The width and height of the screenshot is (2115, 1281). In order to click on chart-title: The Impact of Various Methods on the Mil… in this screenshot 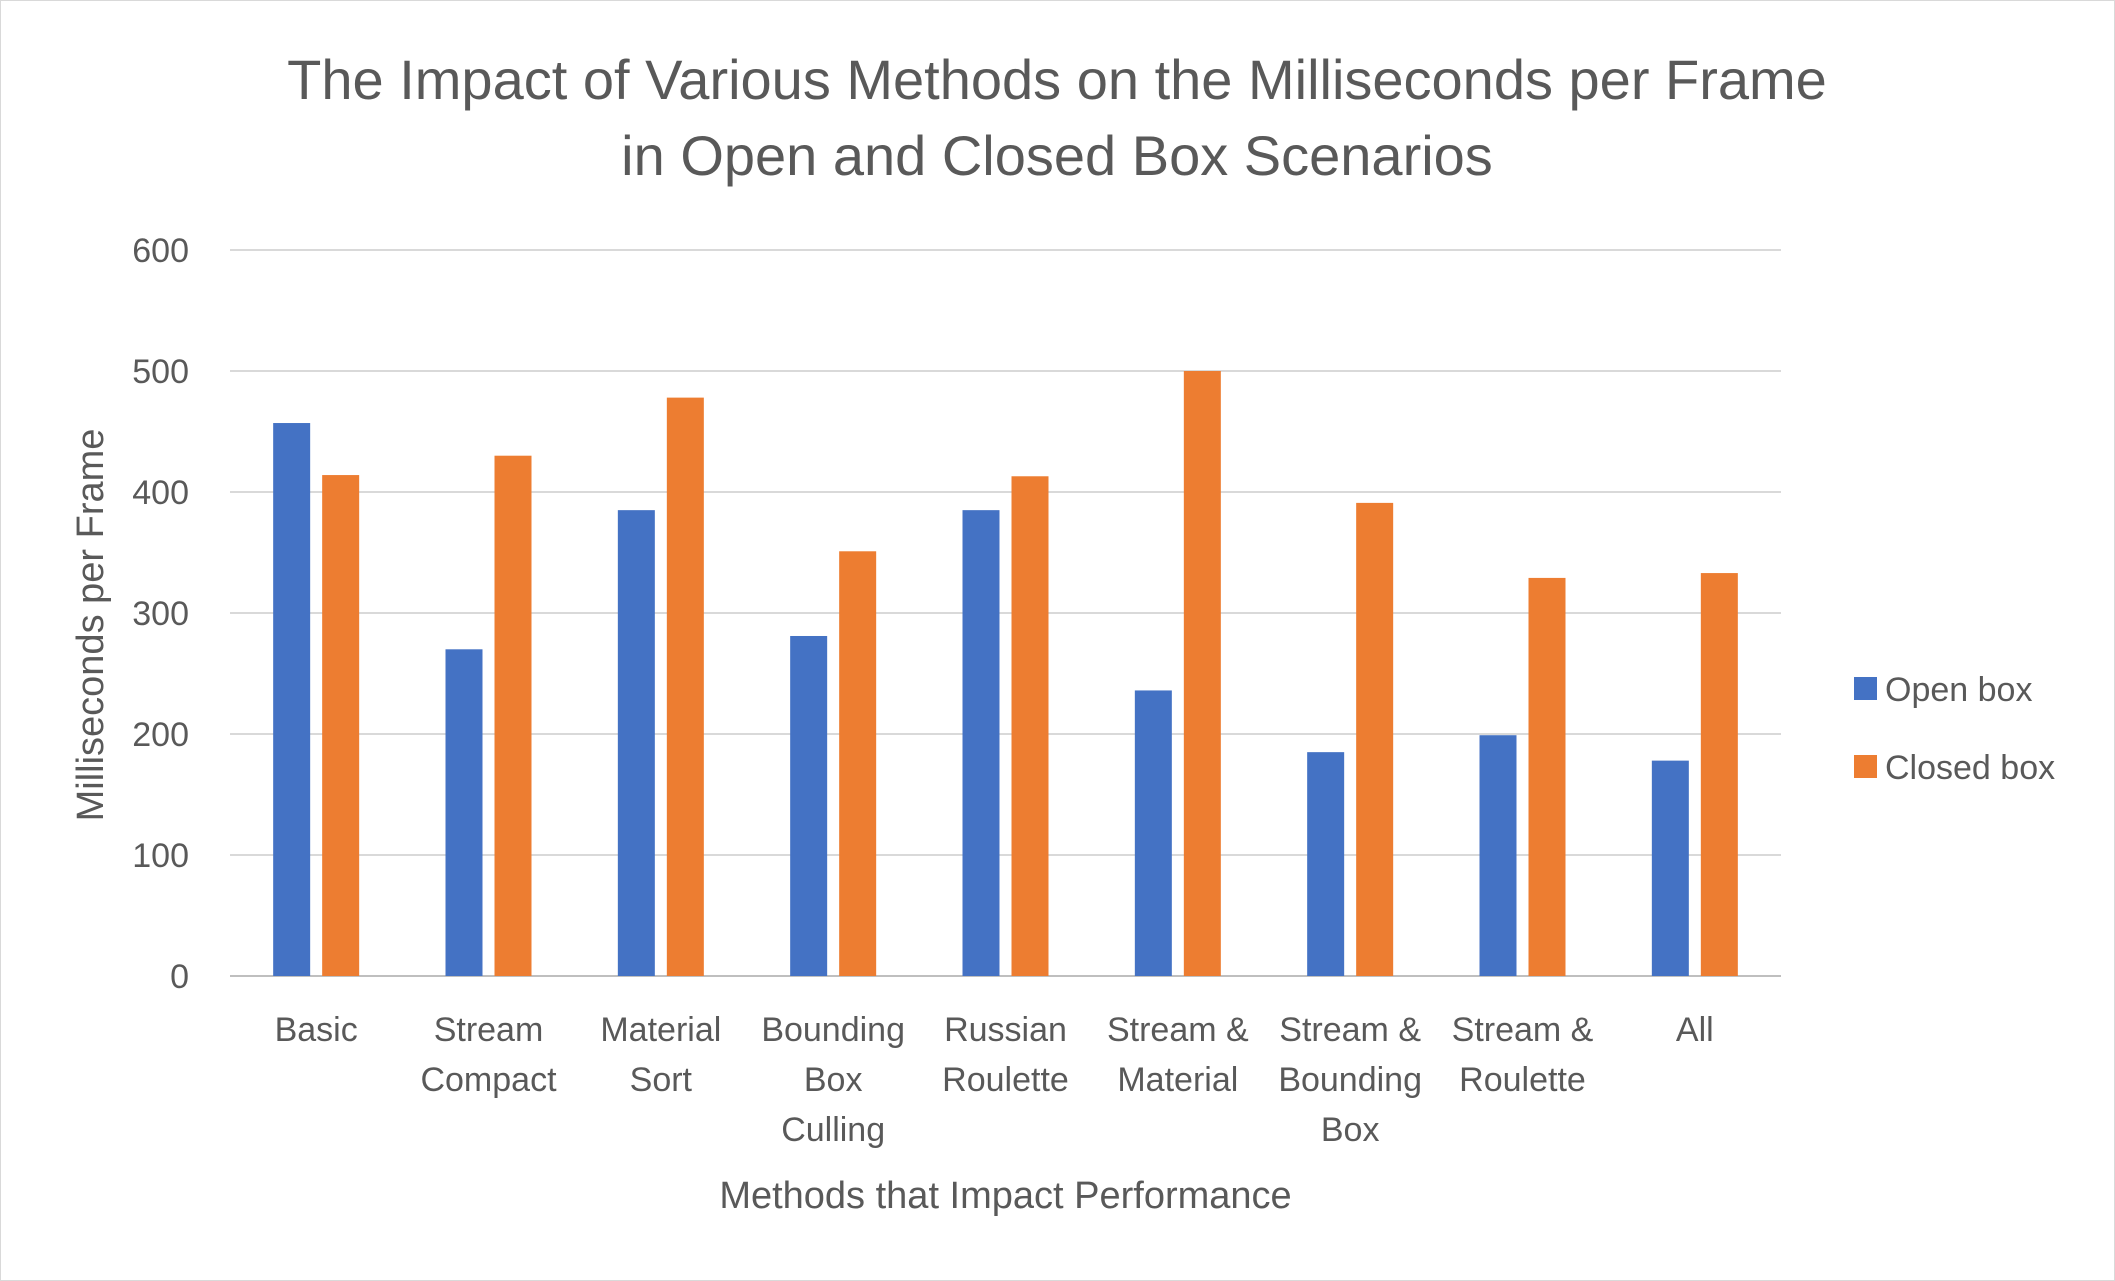, I will do `click(1057, 117)`.